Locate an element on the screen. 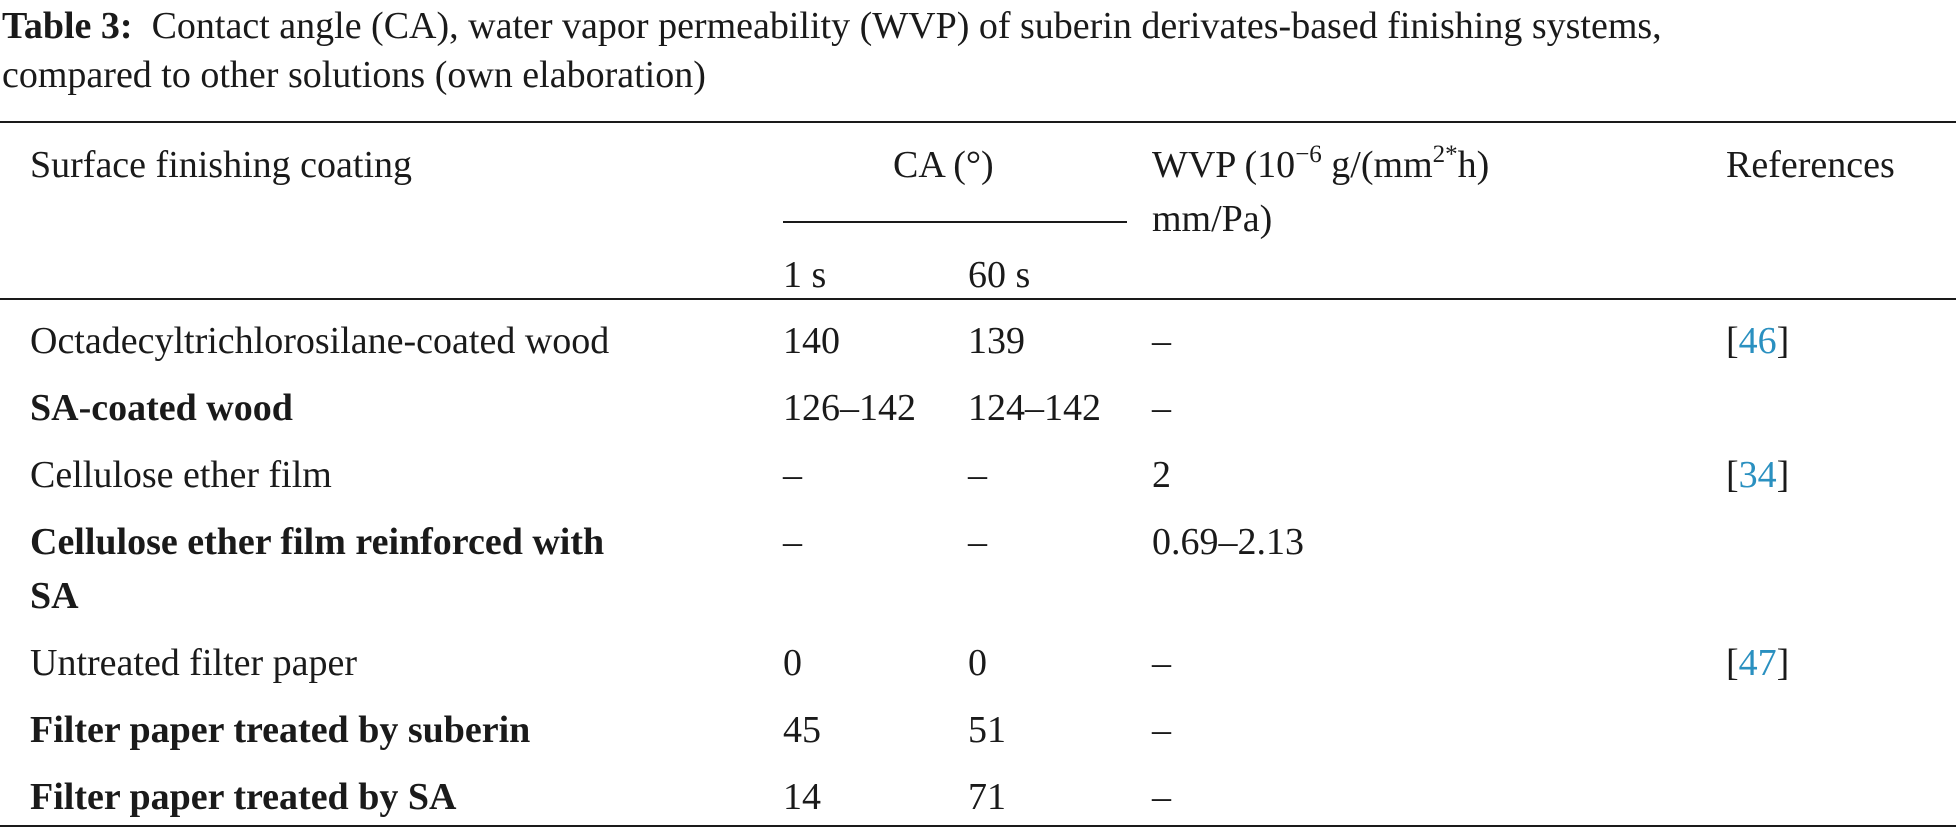 The image size is (1956, 829). row-3-coating: Cellulose ether film is located at coordinates (181, 475).